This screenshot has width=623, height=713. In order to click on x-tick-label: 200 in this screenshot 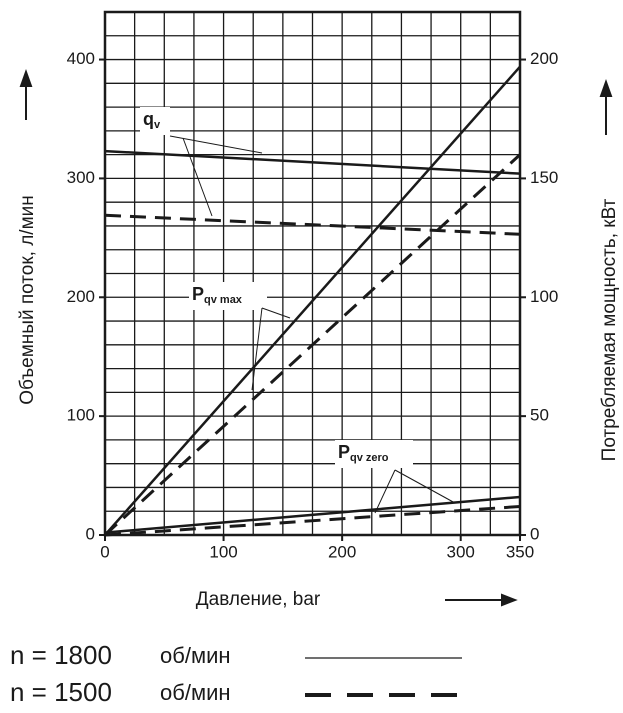, I will do `click(342, 551)`.